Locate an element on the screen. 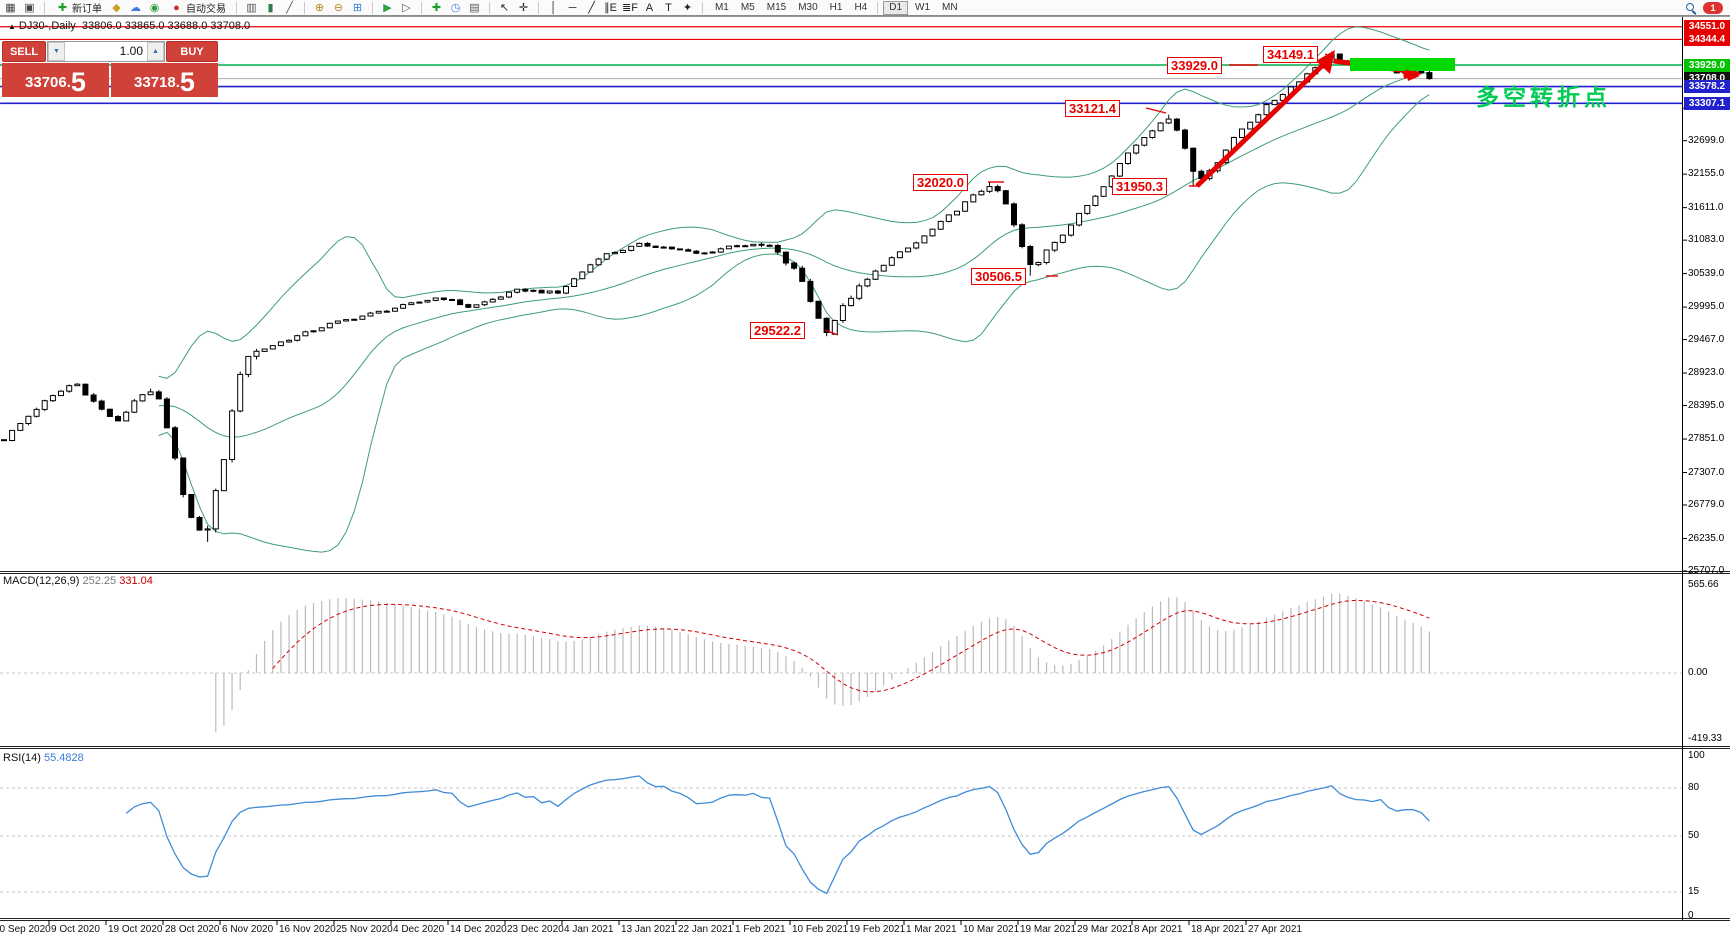 This screenshot has height=940, width=1730. notification-badge: 1 is located at coordinates (1713, 7).